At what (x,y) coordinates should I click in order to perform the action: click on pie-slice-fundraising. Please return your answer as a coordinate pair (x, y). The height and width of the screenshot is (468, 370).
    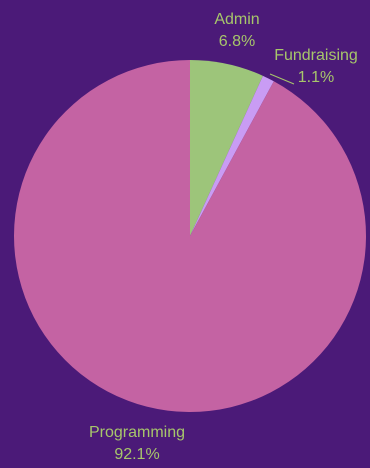
    Looking at the image, I should click on (232, 155).